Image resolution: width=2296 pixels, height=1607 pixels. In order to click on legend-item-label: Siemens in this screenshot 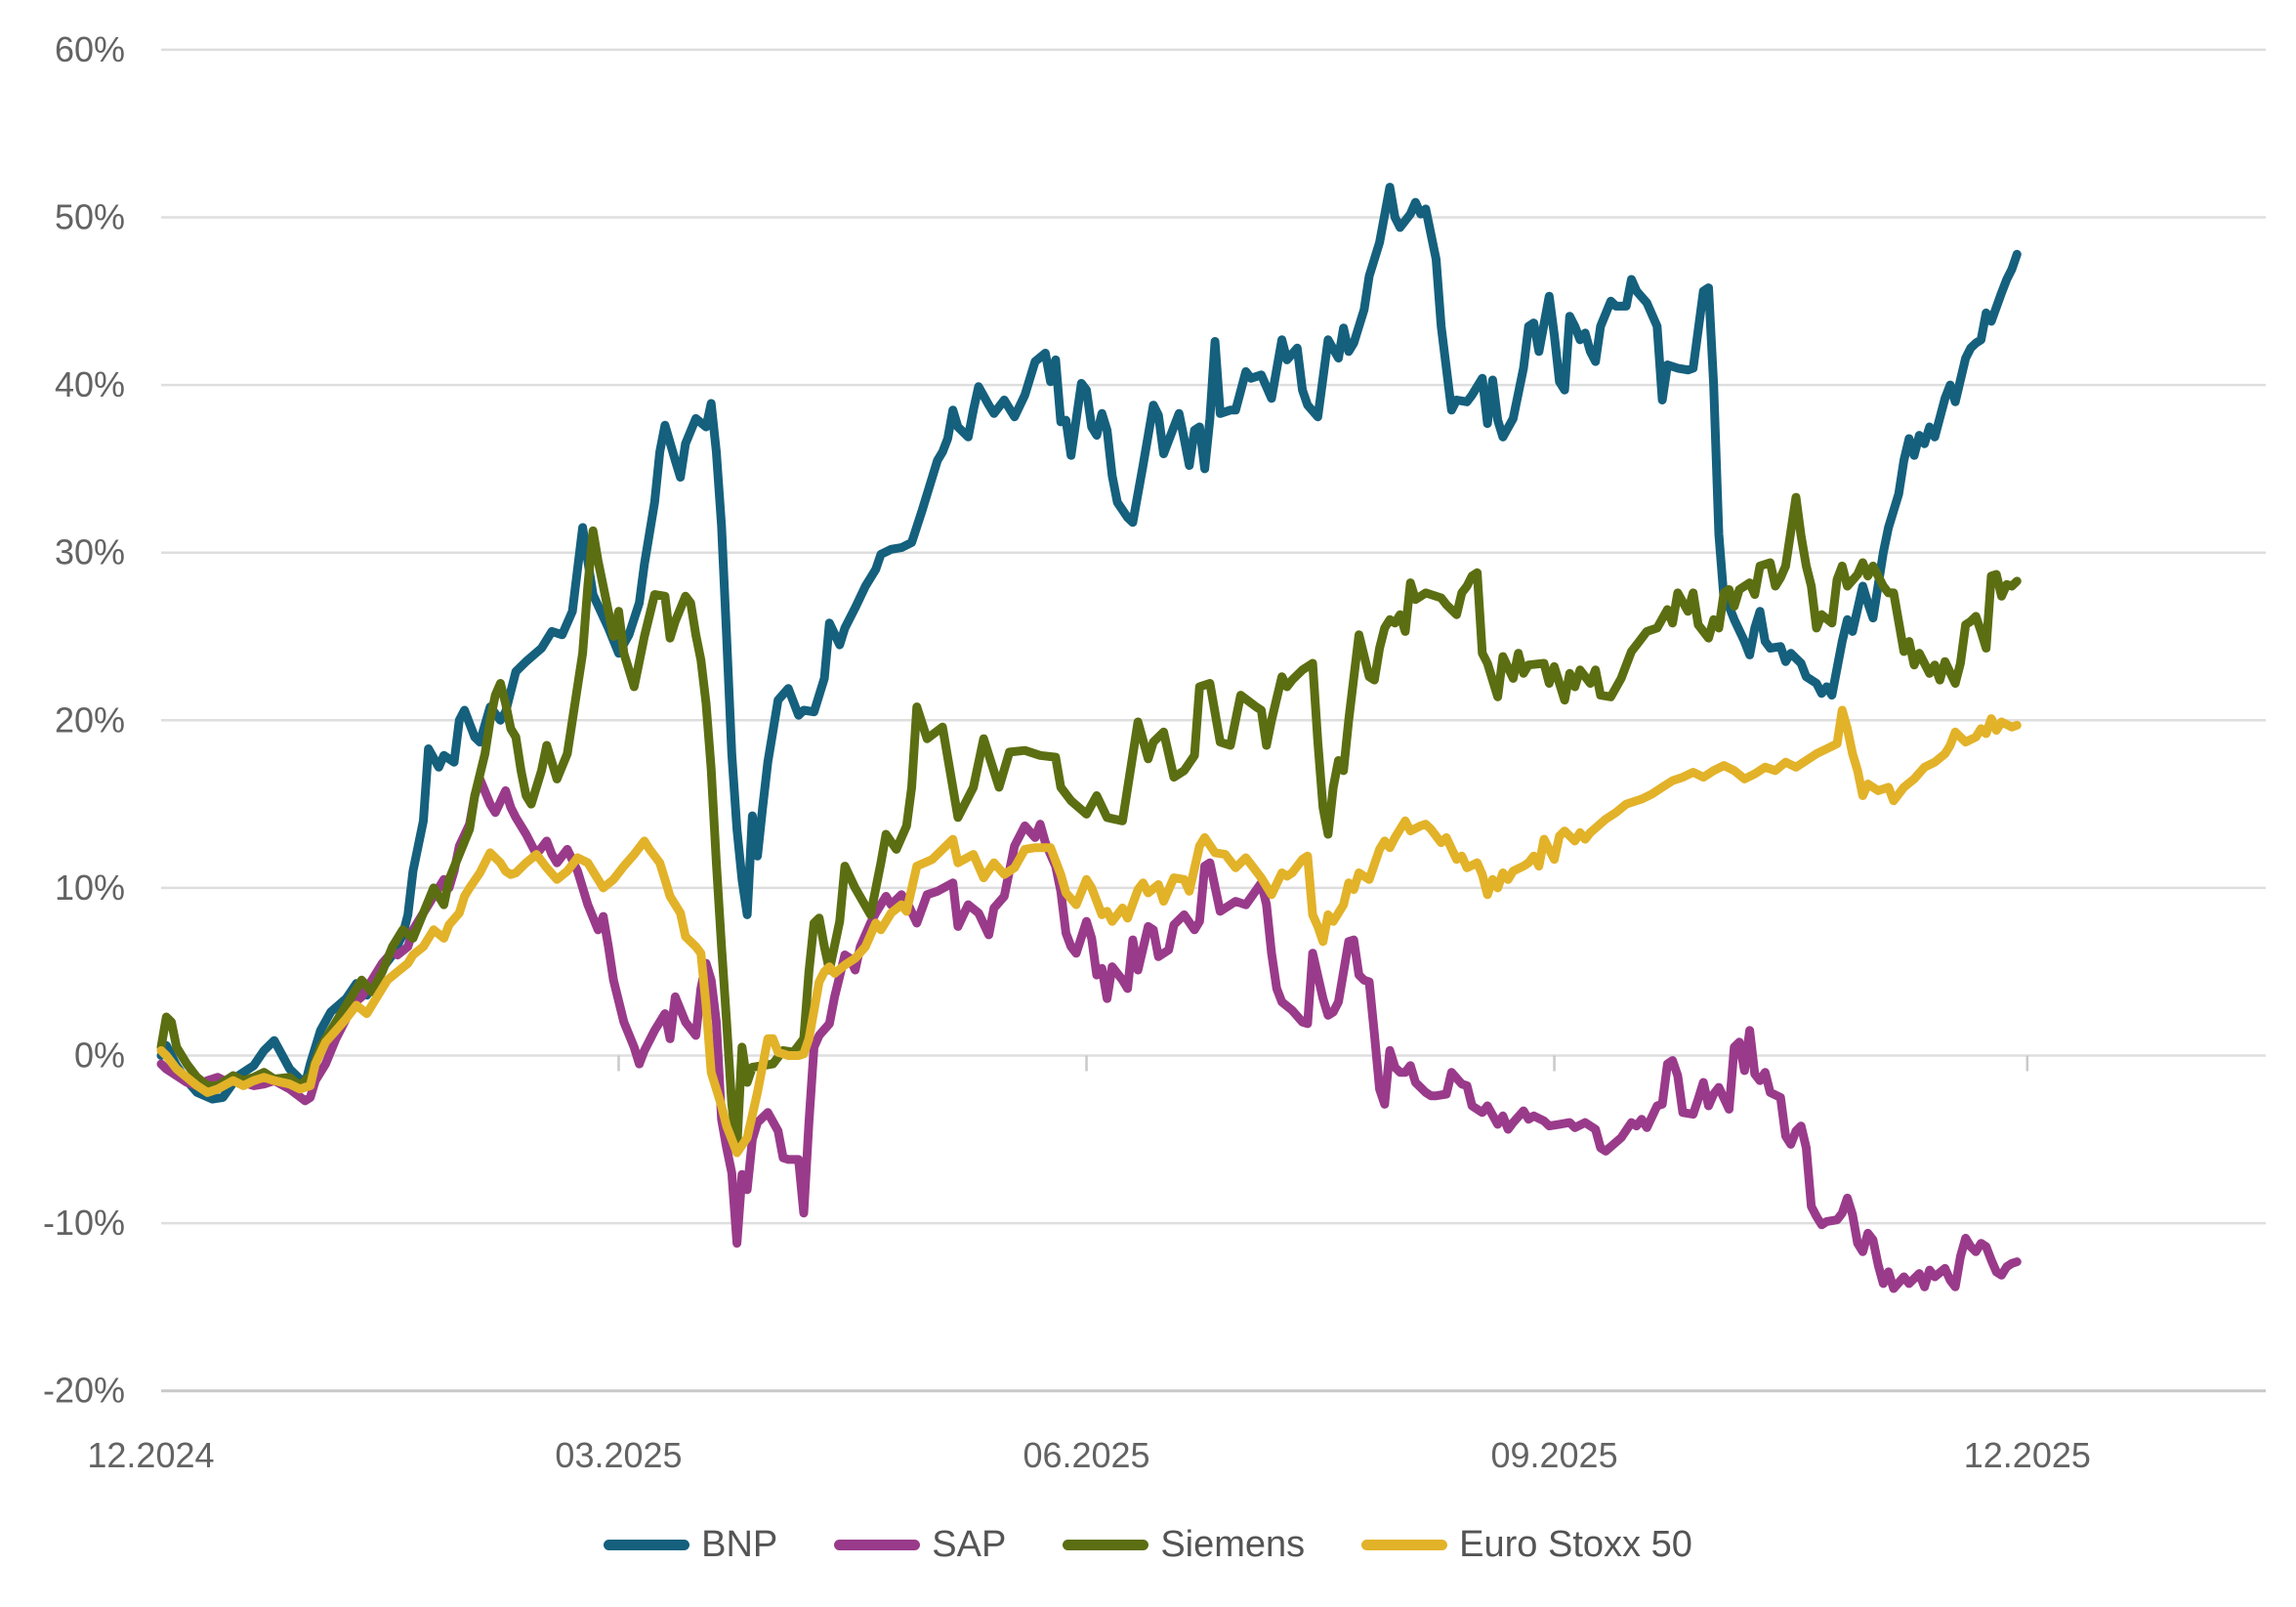, I will do `click(1233, 1544)`.